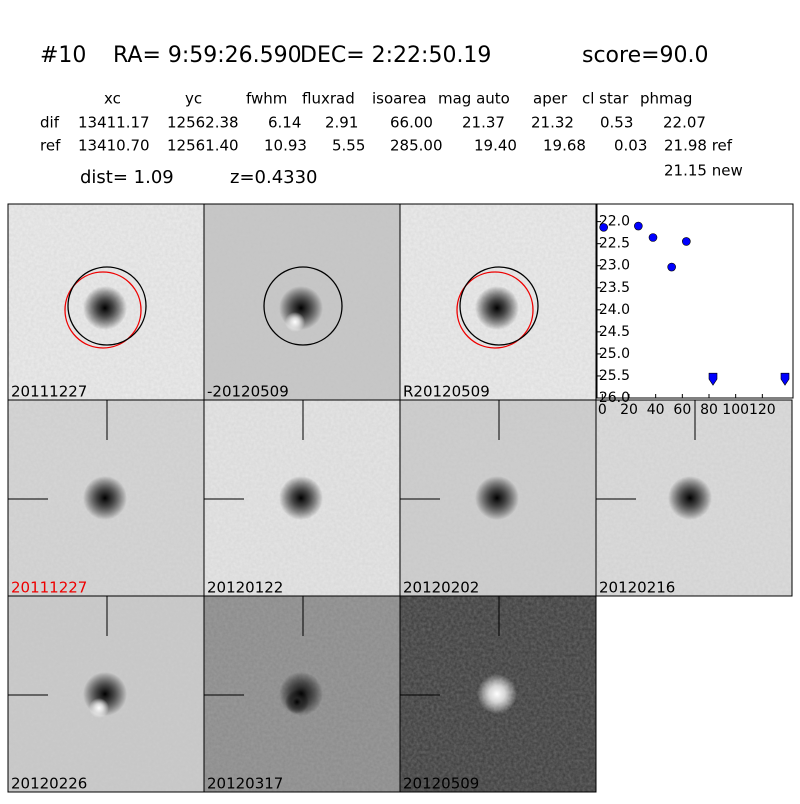 The image size is (800, 804). Describe the element at coordinates (203, 123) in the screenshot. I see `cell: 12562.38` at that location.